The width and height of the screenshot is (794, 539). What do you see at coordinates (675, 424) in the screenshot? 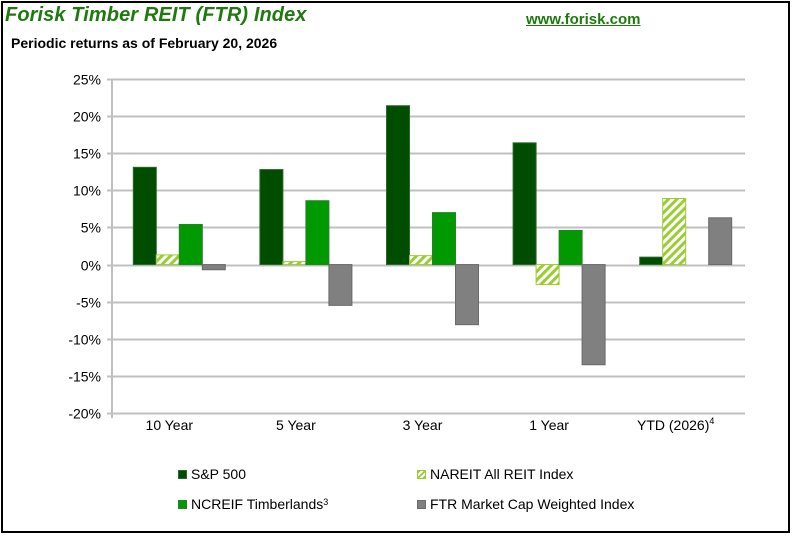
I see `x-tick-label: YTD (2026)4` at bounding box center [675, 424].